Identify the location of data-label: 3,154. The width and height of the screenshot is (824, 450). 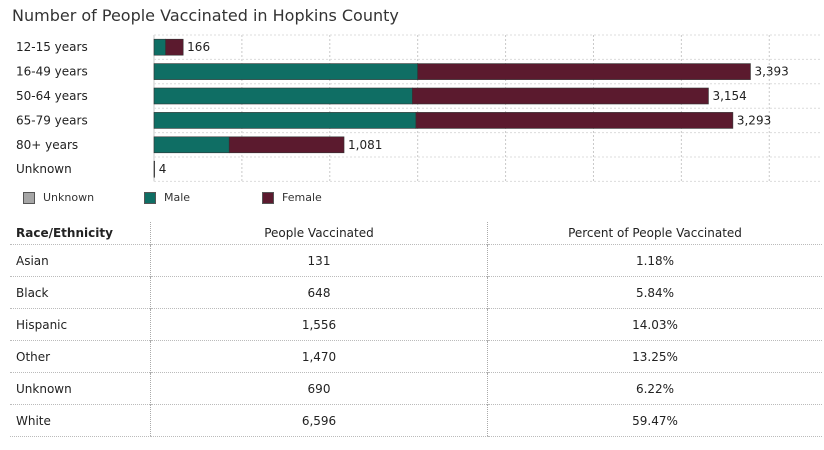
(729, 96).